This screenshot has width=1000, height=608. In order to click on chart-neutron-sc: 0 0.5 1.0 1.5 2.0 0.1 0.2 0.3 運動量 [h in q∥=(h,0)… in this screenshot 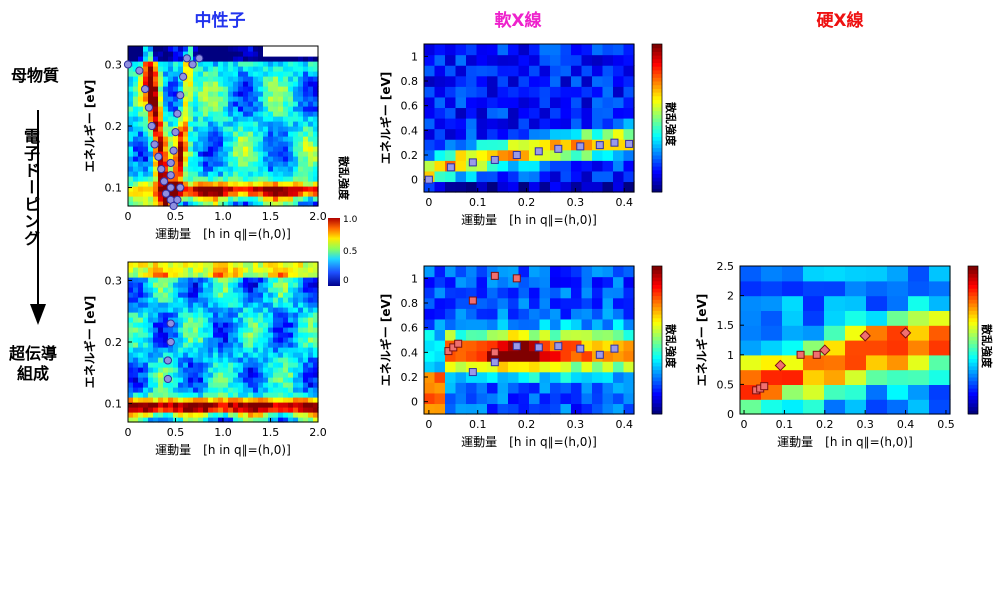, I will do `click(204, 359)`.